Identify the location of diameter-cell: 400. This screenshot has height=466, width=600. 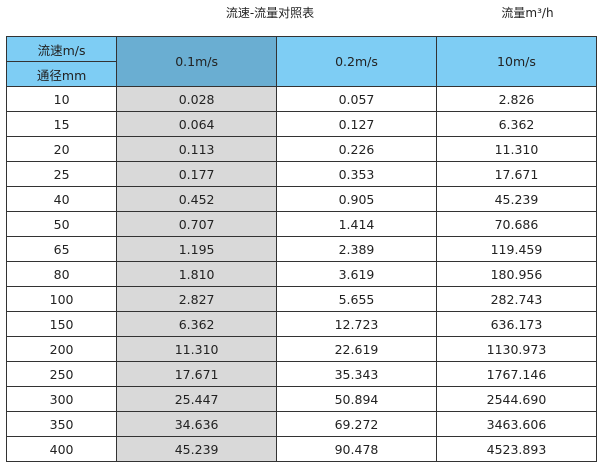
(61, 449).